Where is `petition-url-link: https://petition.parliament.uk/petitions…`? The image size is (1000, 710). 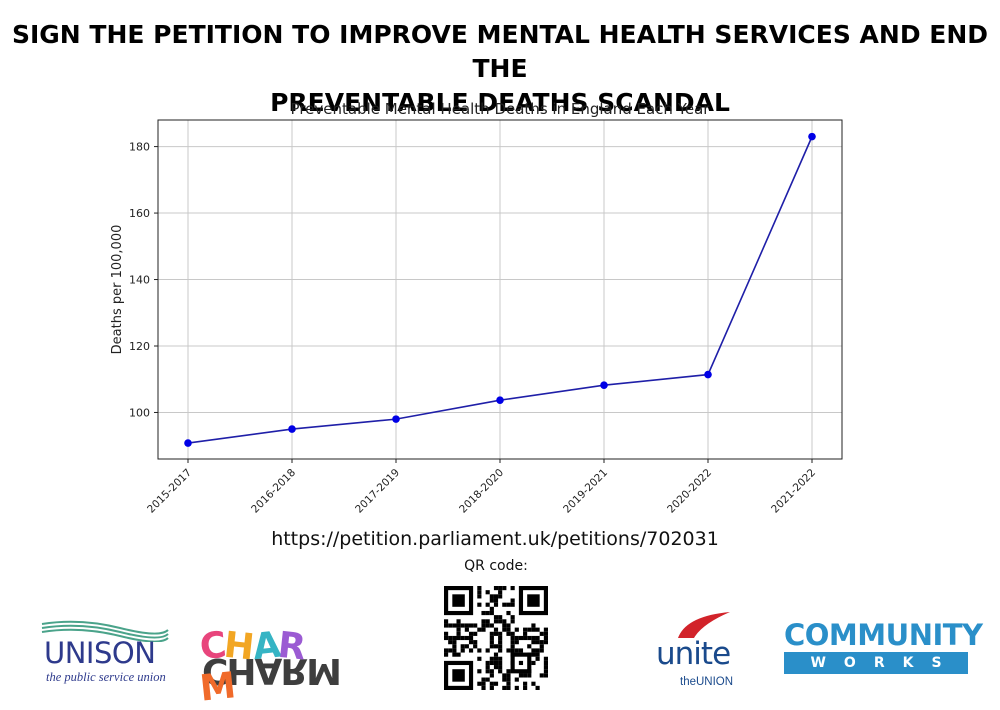
petition-url-link: https://petition.parliament.uk/petitions… is located at coordinates (495, 539).